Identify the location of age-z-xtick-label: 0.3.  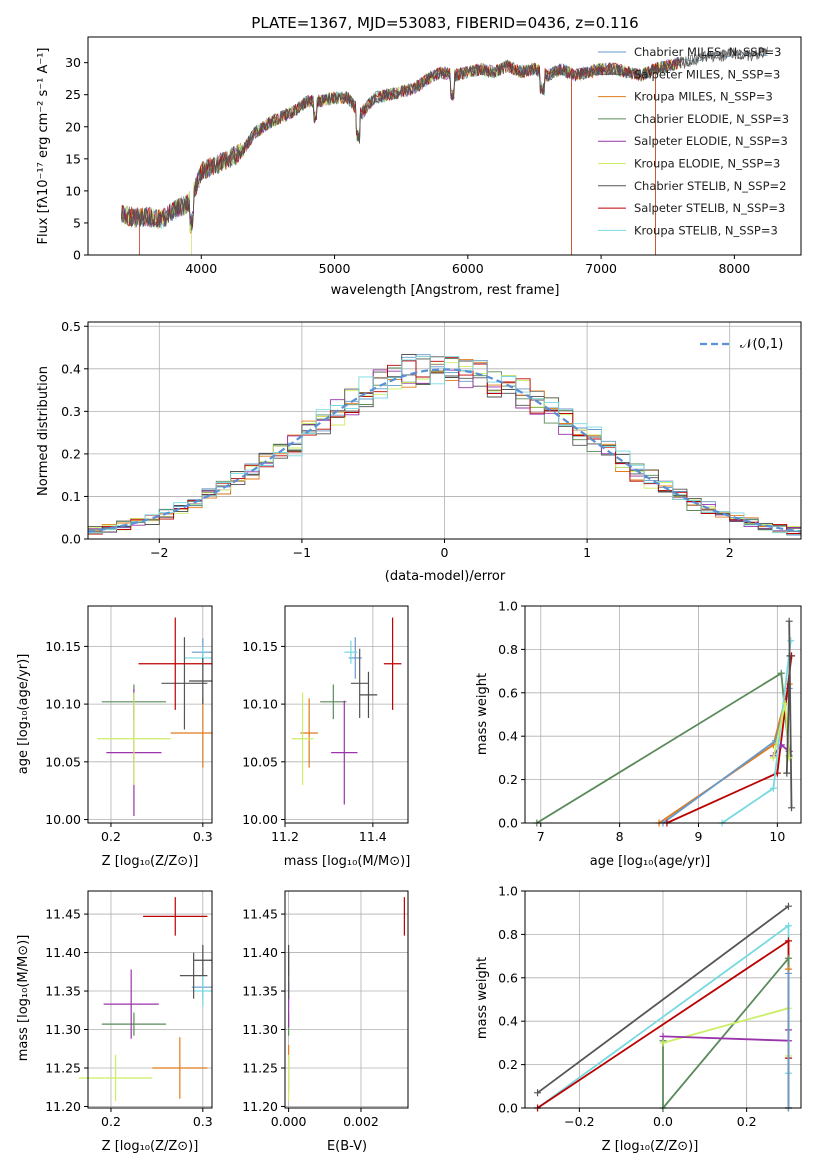
(203, 836).